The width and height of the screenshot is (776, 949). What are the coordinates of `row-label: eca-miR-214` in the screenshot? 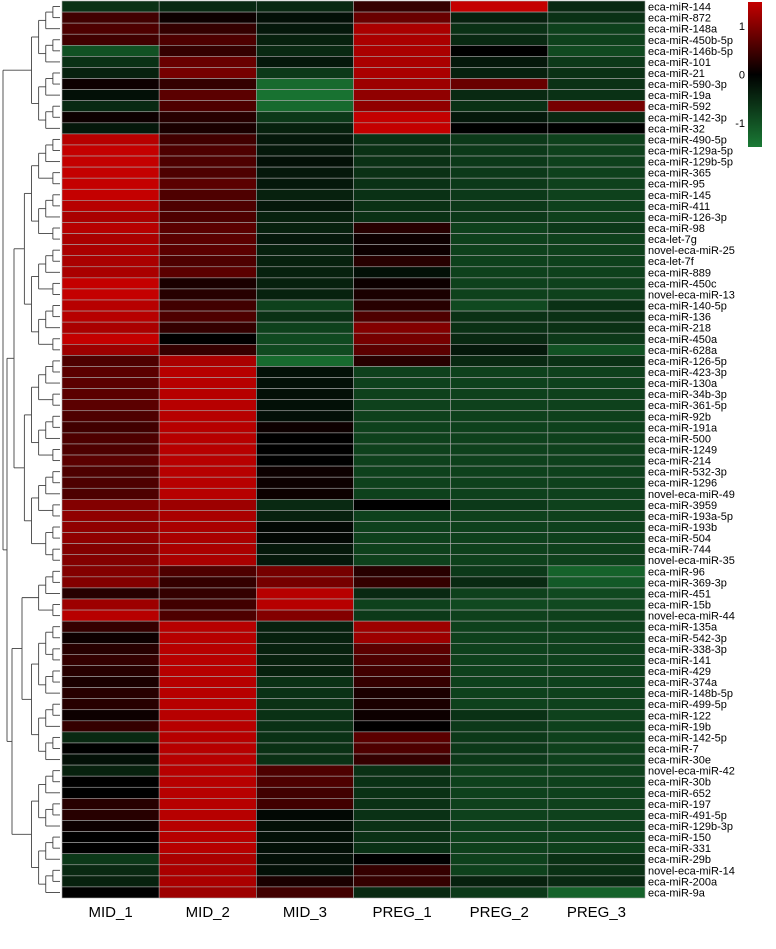 It's located at (679, 462).